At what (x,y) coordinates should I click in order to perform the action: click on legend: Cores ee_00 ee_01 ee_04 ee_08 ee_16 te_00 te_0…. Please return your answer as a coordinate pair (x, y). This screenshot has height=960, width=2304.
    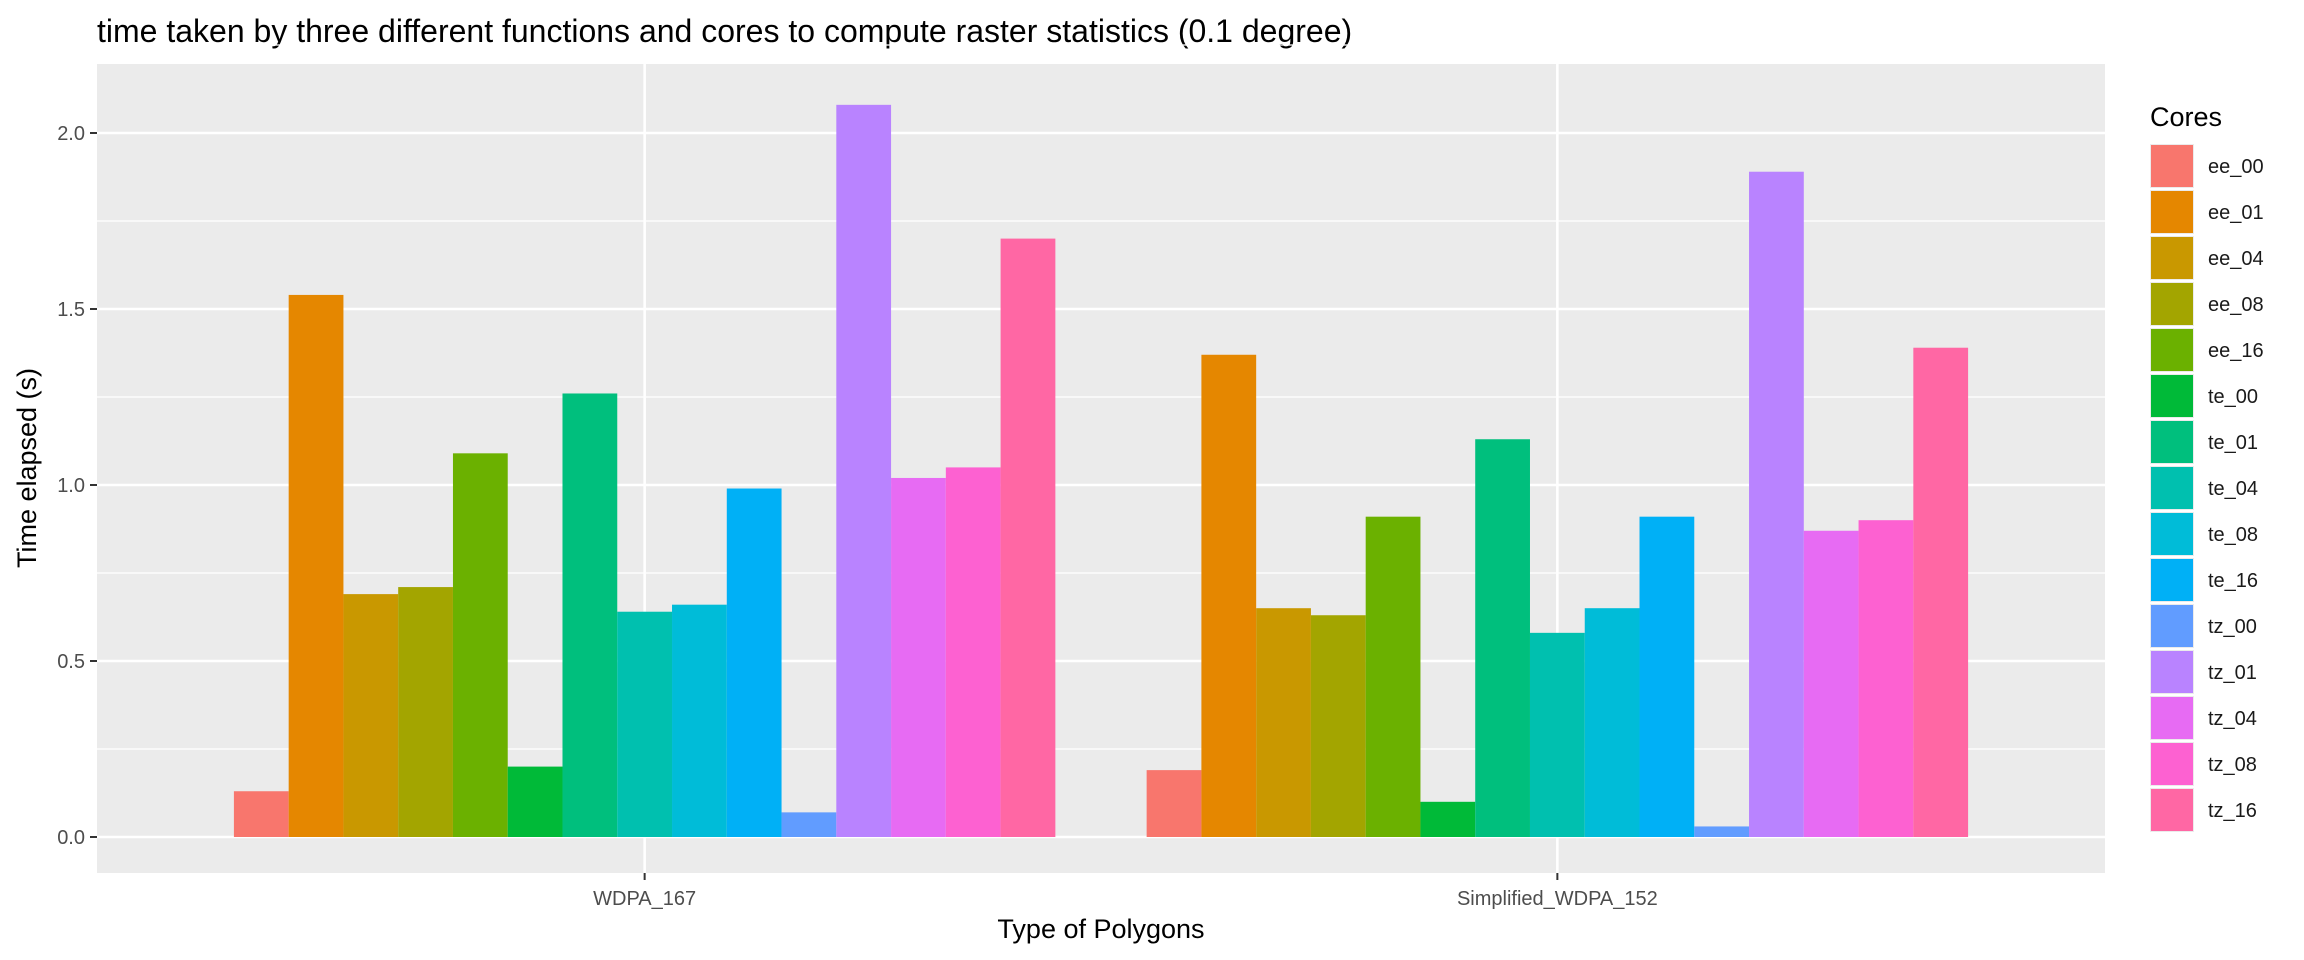
    Looking at the image, I should click on (2207, 467).